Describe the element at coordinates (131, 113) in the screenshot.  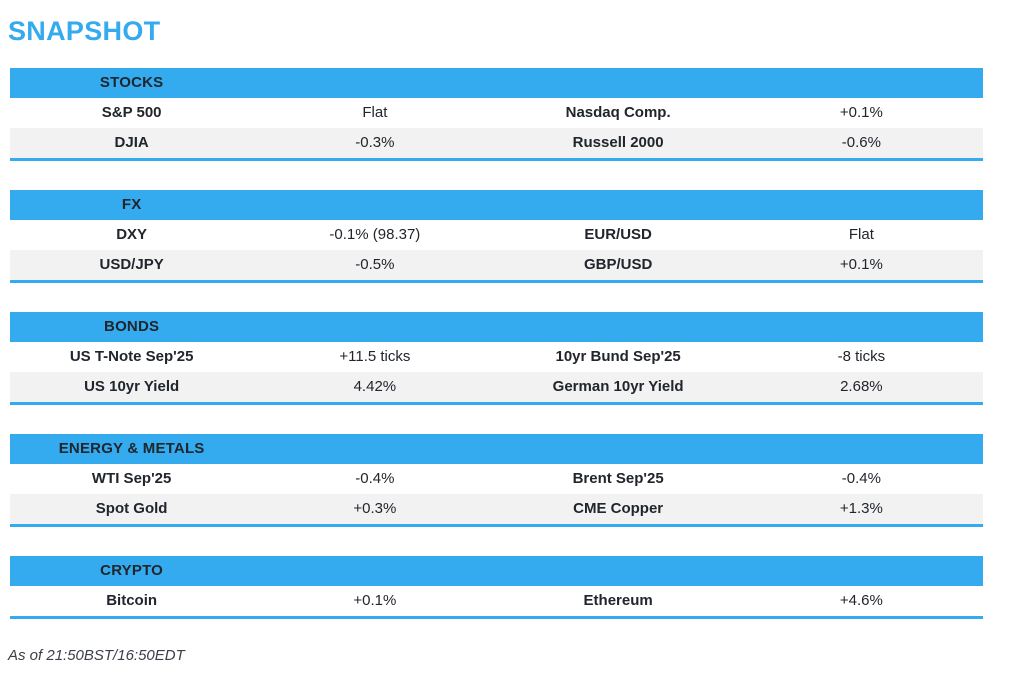
I see `instrument-label: S&P 500` at that location.